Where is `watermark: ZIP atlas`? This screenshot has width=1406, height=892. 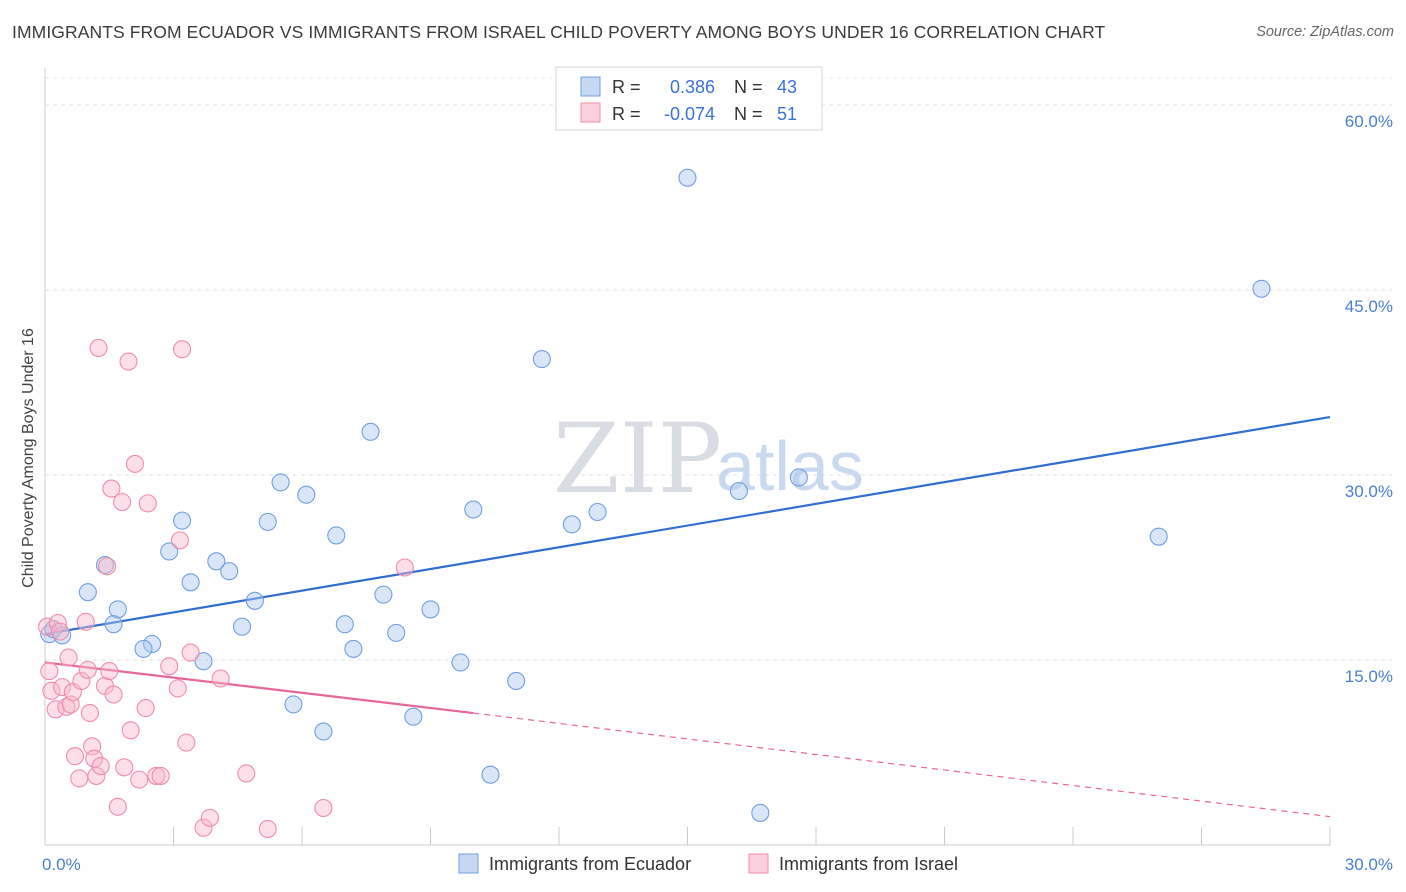
watermark: ZIP atlas is located at coordinates (708, 459).